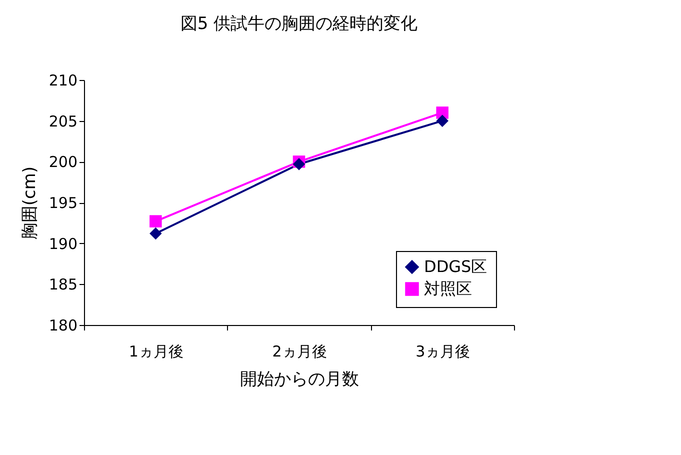  What do you see at coordinates (456, 266) in the screenshot?
I see `legend-label: DDGS区` at bounding box center [456, 266].